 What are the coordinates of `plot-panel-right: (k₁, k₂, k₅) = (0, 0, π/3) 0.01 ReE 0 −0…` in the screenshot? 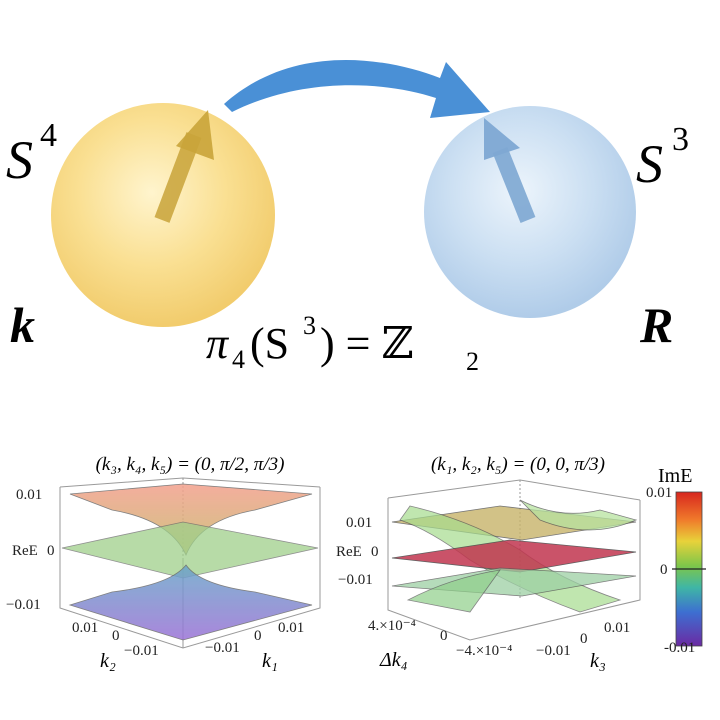 It's located at (488, 563).